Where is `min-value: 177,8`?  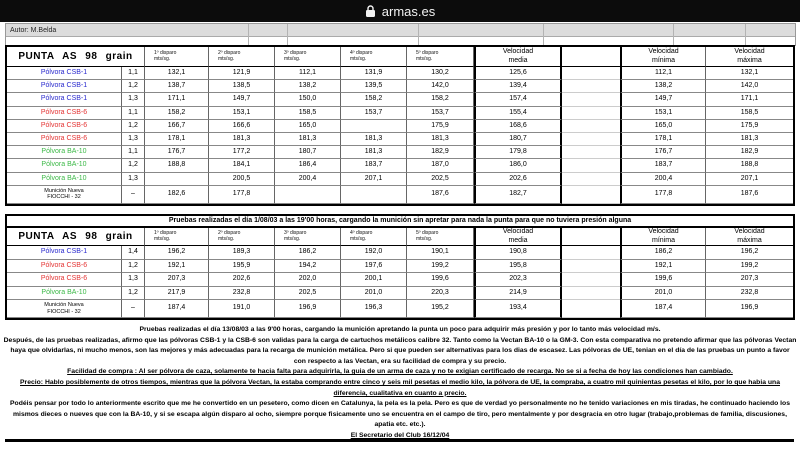 min-value: 177,8 is located at coordinates (663, 194).